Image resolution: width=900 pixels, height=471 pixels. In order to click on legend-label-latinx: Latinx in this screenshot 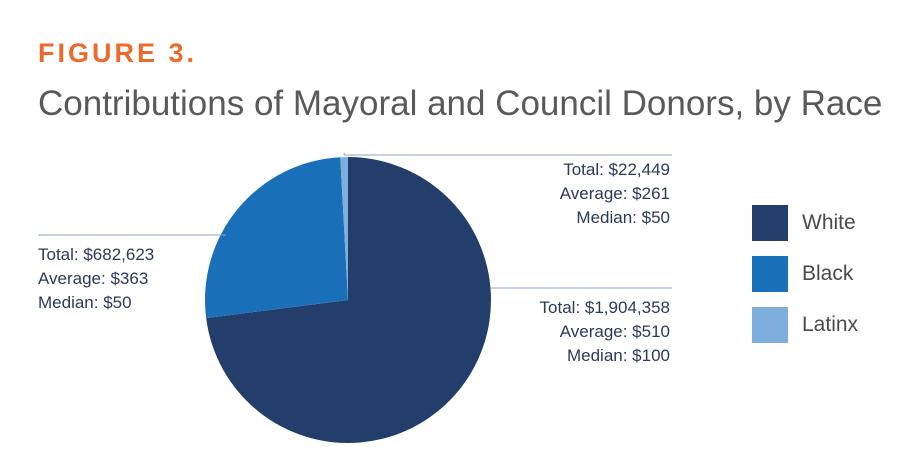, I will do `click(830, 324)`.